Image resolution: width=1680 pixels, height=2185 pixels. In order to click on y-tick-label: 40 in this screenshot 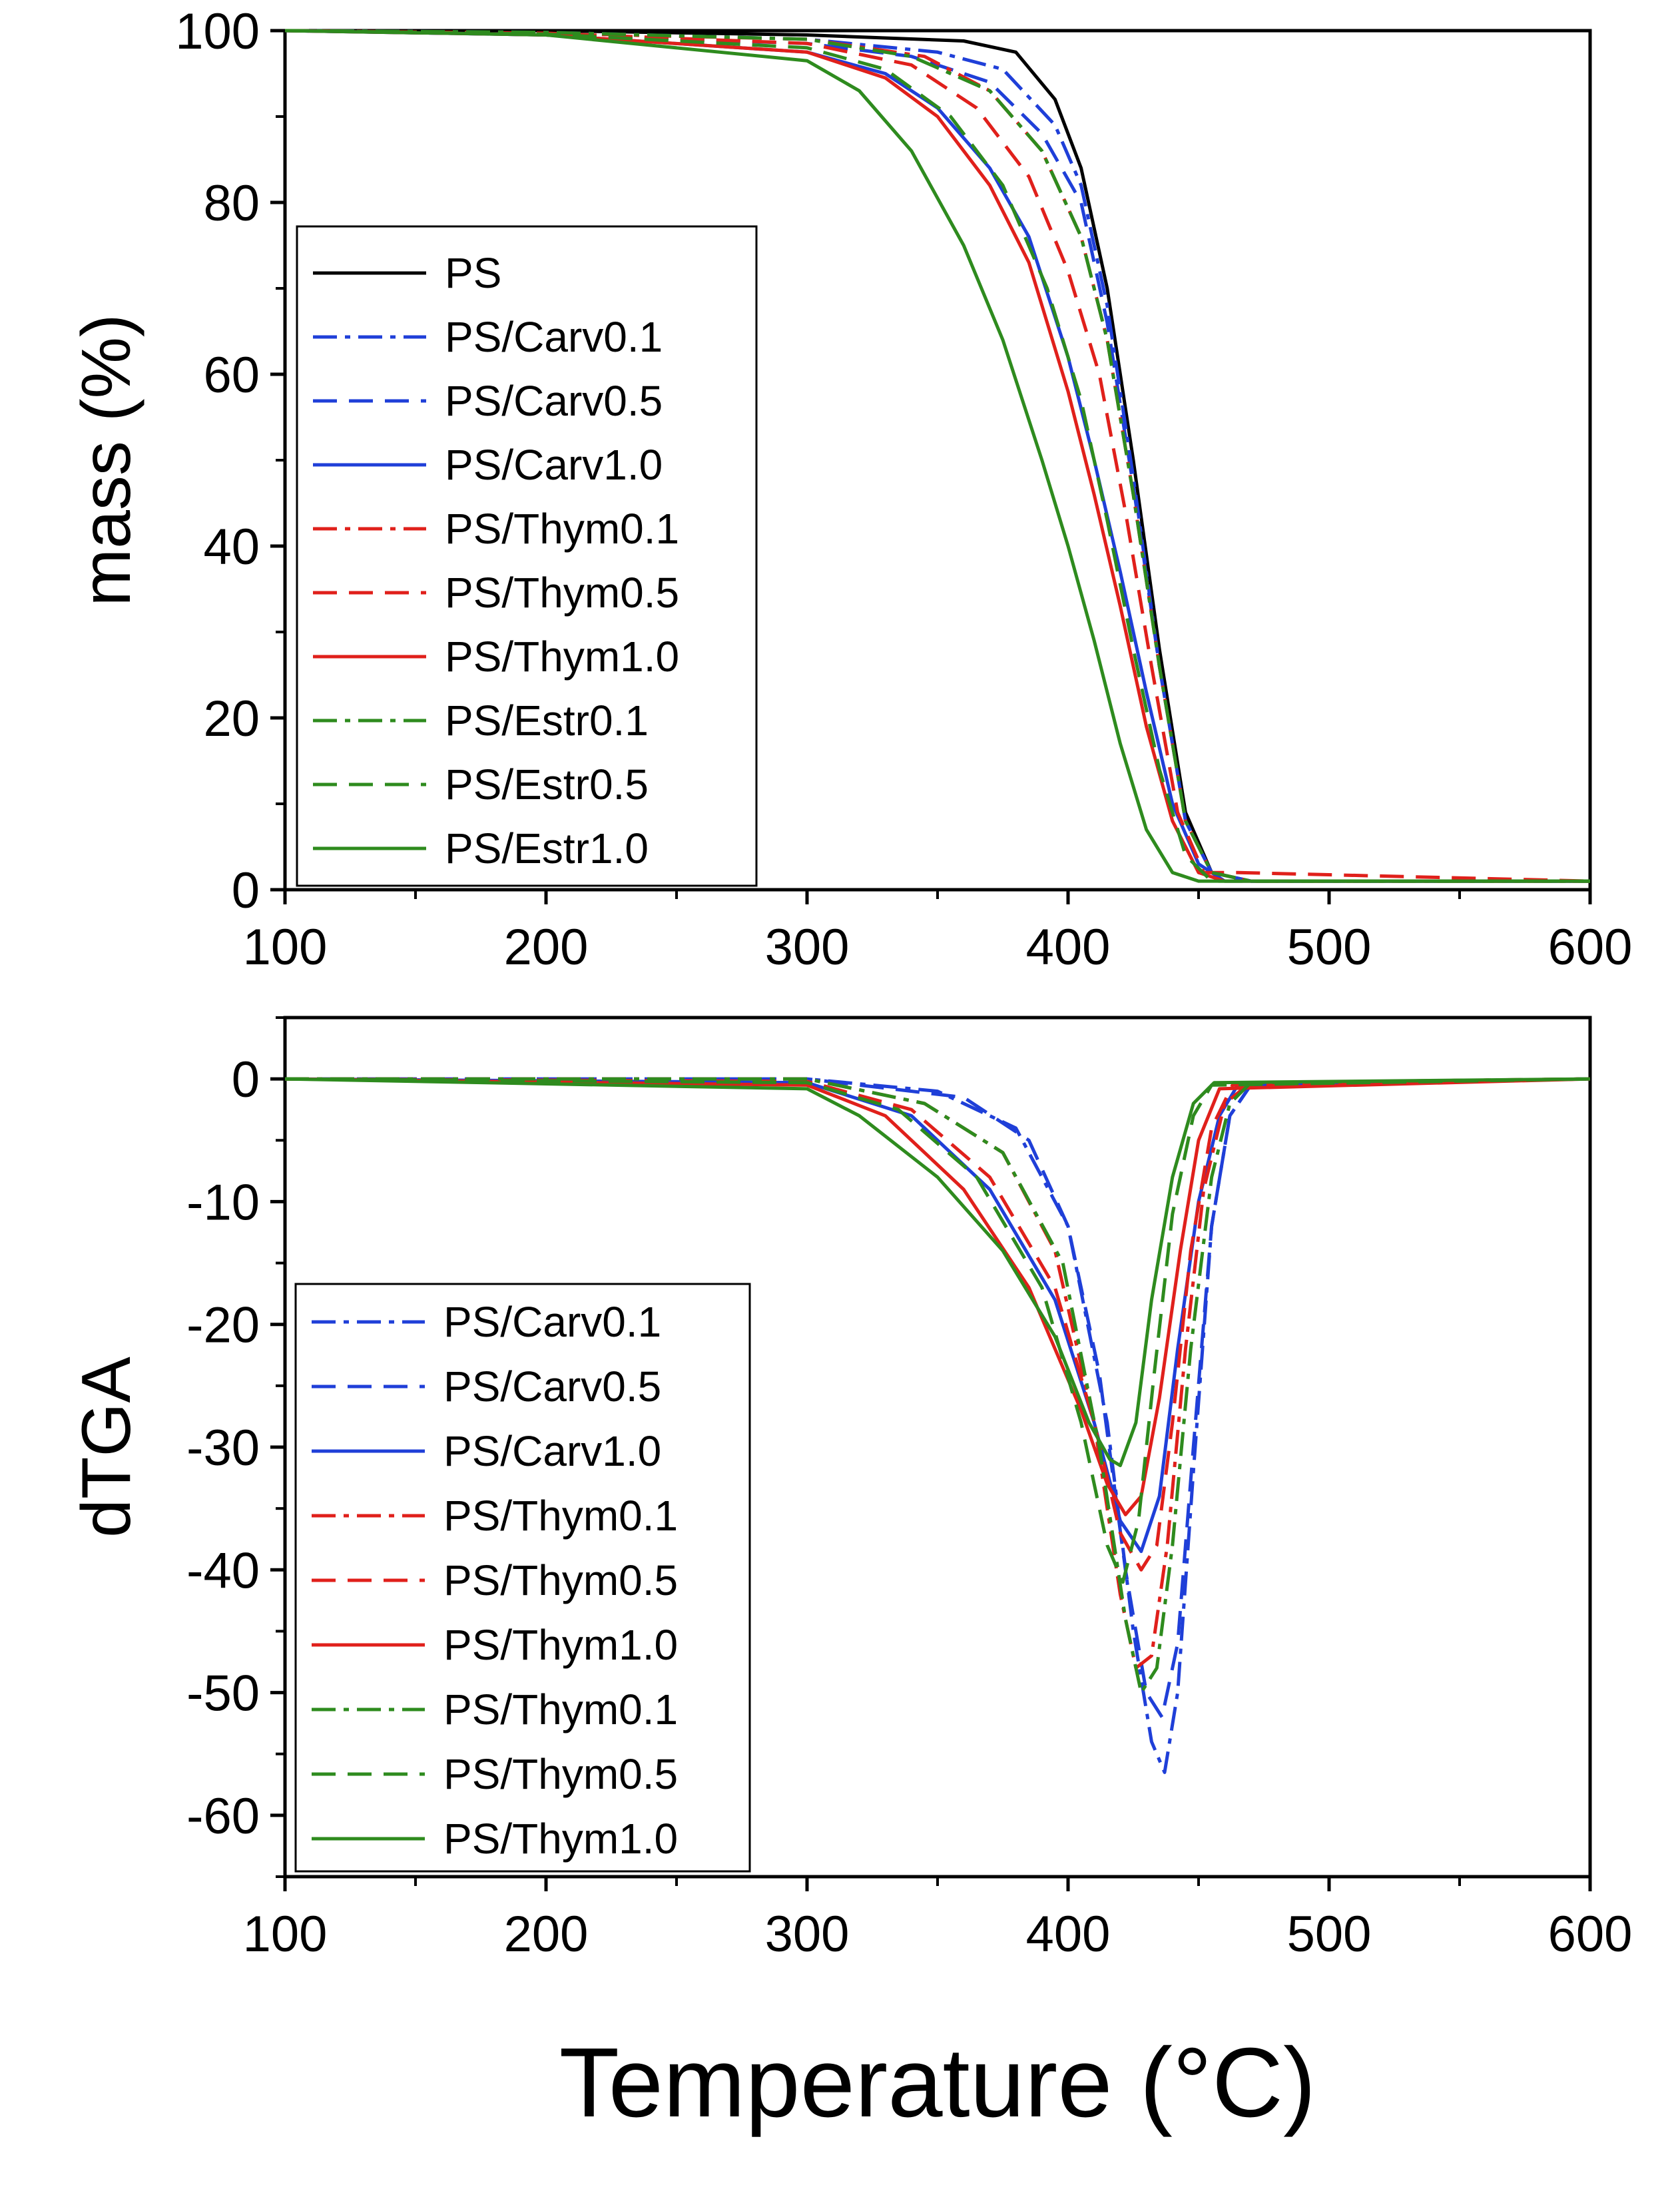, I will do `click(231, 547)`.